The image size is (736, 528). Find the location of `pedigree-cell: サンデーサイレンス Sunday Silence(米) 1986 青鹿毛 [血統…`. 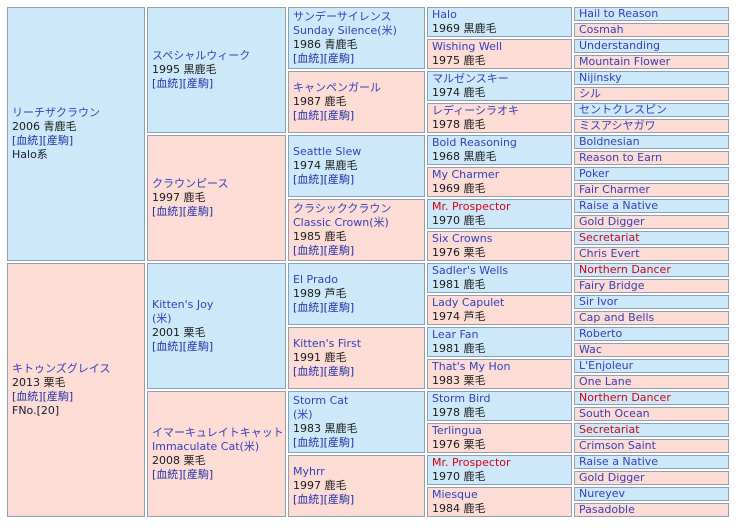

pedigree-cell: サンデーサイレンス Sunday Silence(米) 1986 青鹿毛 [血統… is located at coordinates (356, 38).